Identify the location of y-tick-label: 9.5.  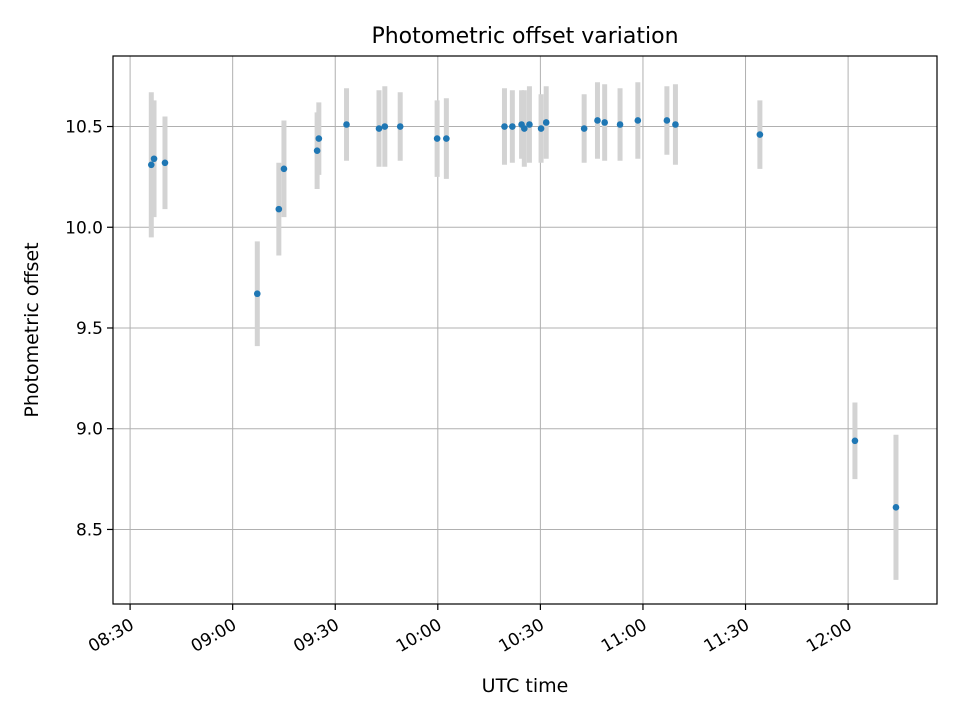
(89, 329).